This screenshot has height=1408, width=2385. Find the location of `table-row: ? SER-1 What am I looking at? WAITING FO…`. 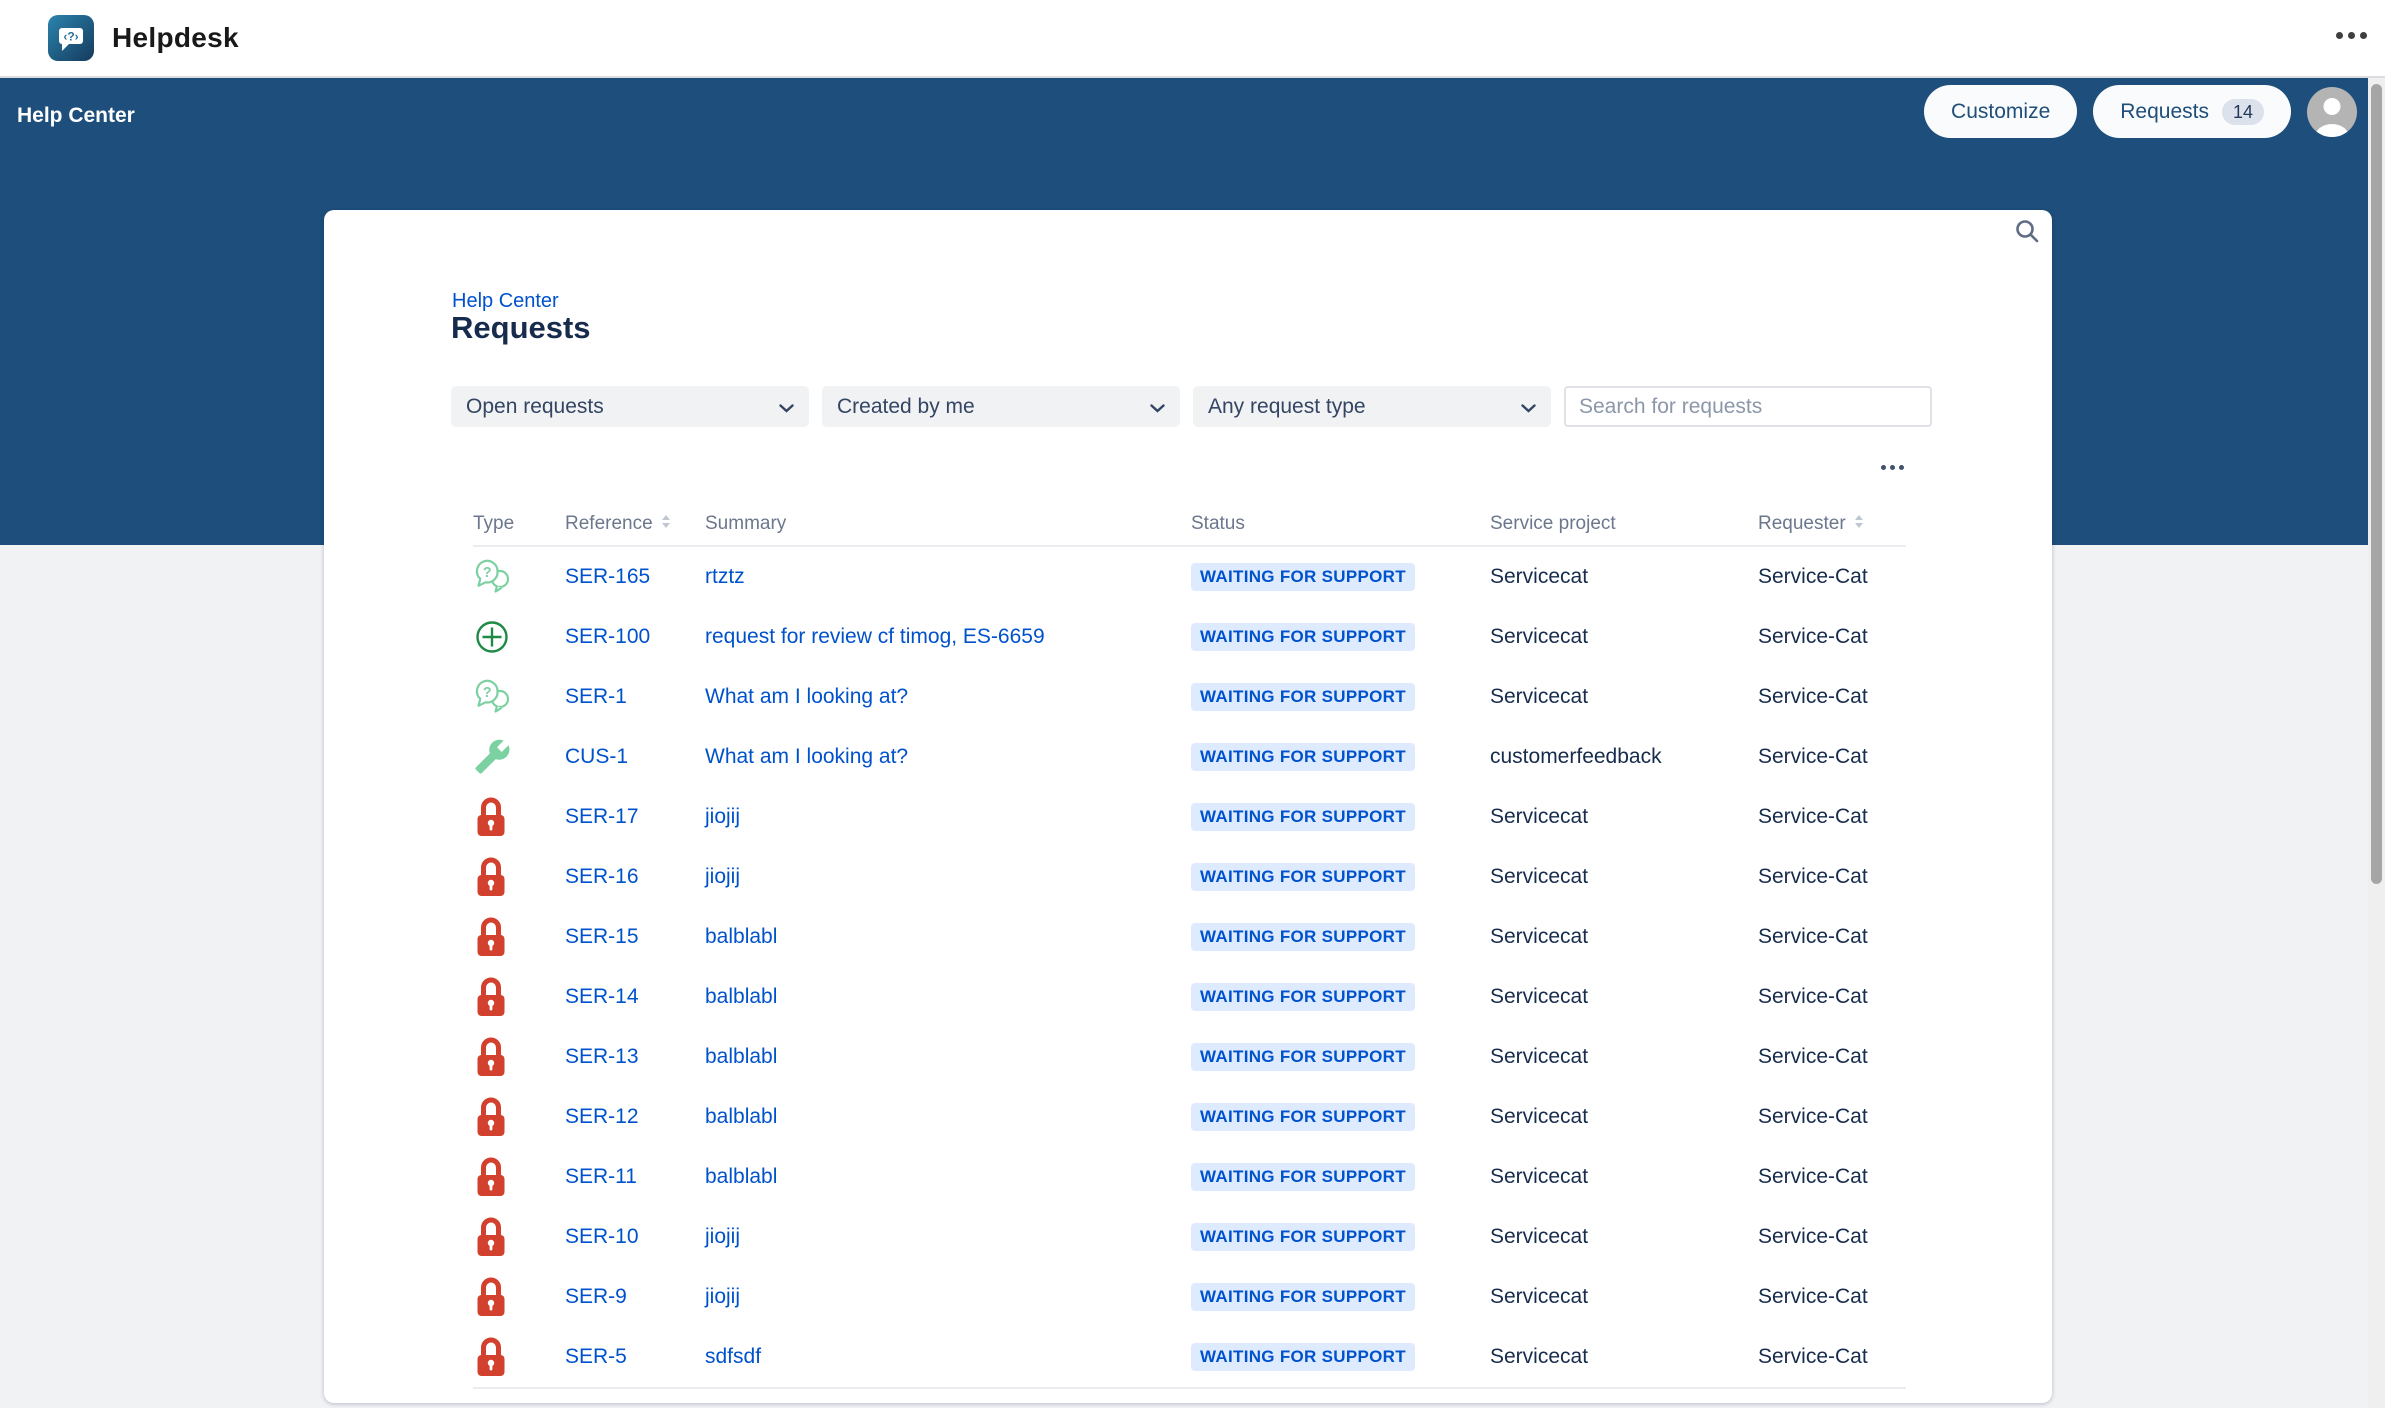

table-row: ? SER-1 What am I looking at? WAITING FO… is located at coordinates (1189, 697).